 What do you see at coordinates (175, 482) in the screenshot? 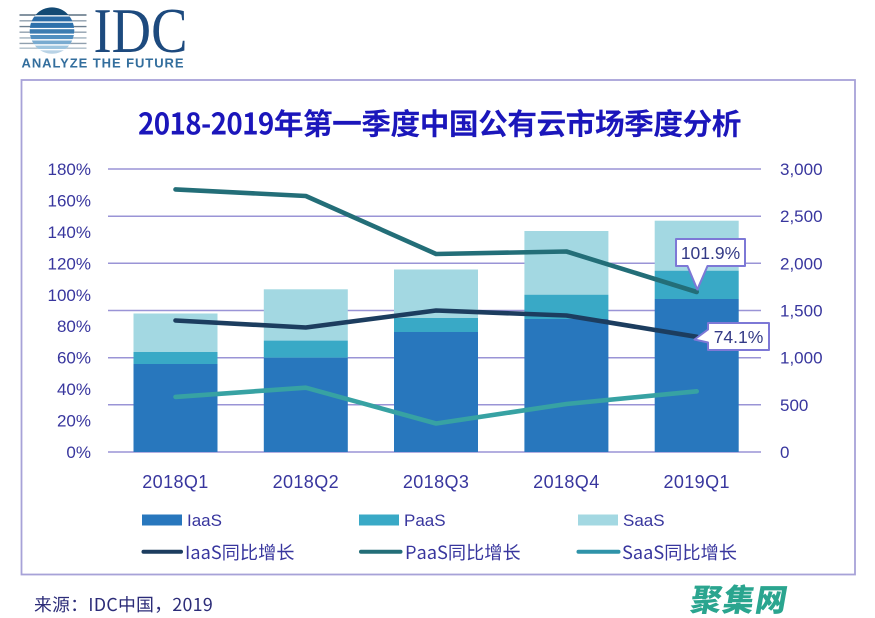
I see `svg-text: 2018Q1` at bounding box center [175, 482].